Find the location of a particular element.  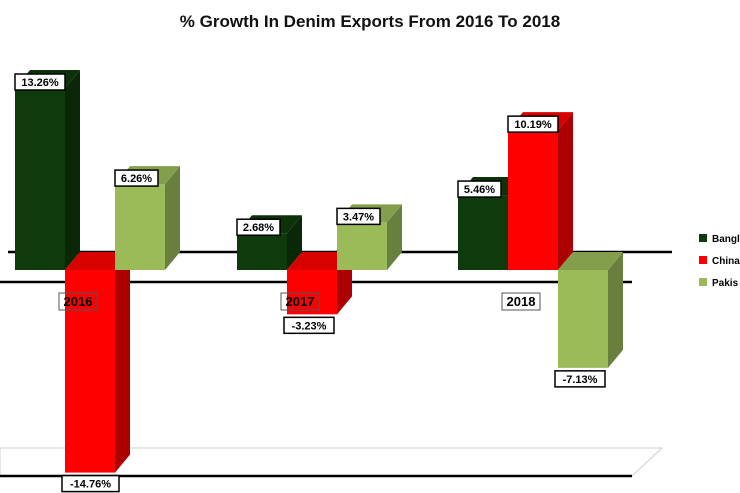

bar-china-2016 is located at coordinates (97, 362).